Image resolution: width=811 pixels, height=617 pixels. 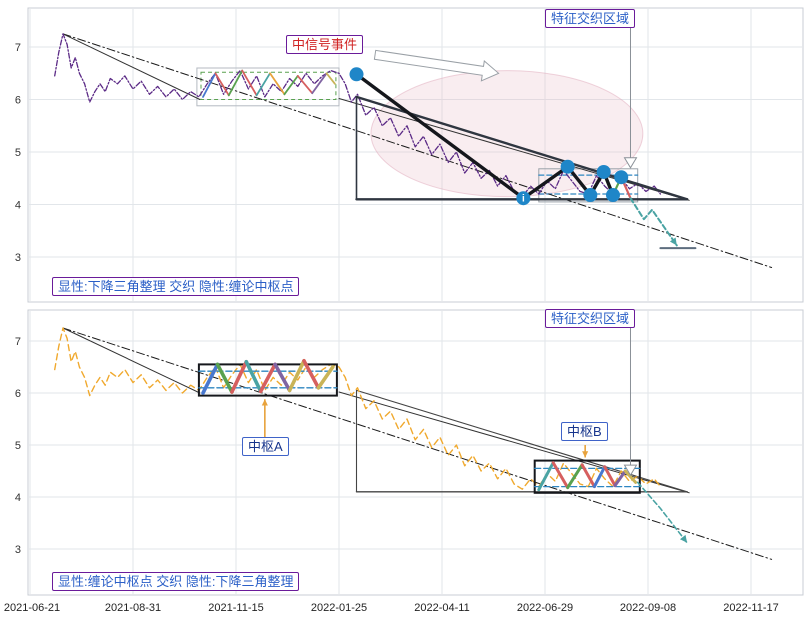 I want to click on pivot-b-label: 中枢B, so click(x=584, y=431).